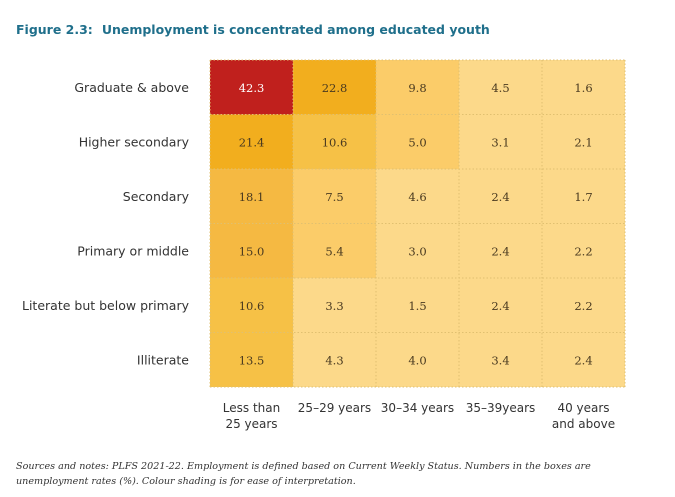  What do you see at coordinates (133, 250) in the screenshot?
I see `row-label: Primary or middle` at bounding box center [133, 250].